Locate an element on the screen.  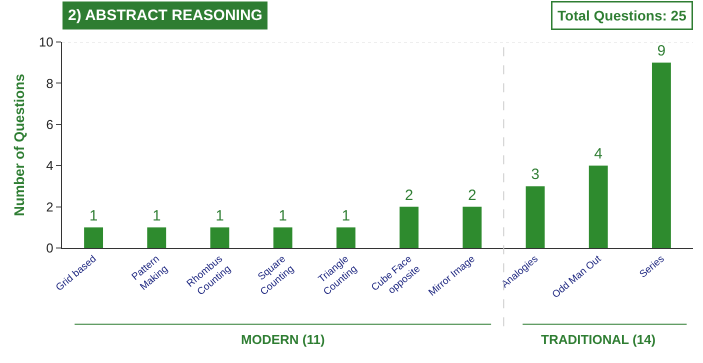
data-label: 9 is located at coordinates (661, 51).